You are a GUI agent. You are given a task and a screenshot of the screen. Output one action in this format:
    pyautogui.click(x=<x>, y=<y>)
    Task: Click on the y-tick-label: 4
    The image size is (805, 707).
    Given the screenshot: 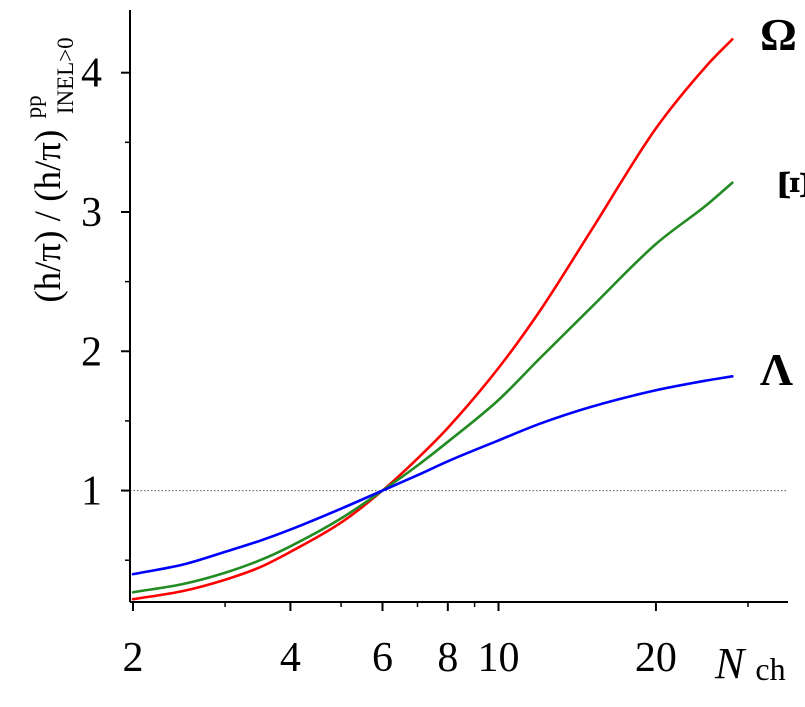 What is the action you would take?
    pyautogui.click(x=91, y=74)
    